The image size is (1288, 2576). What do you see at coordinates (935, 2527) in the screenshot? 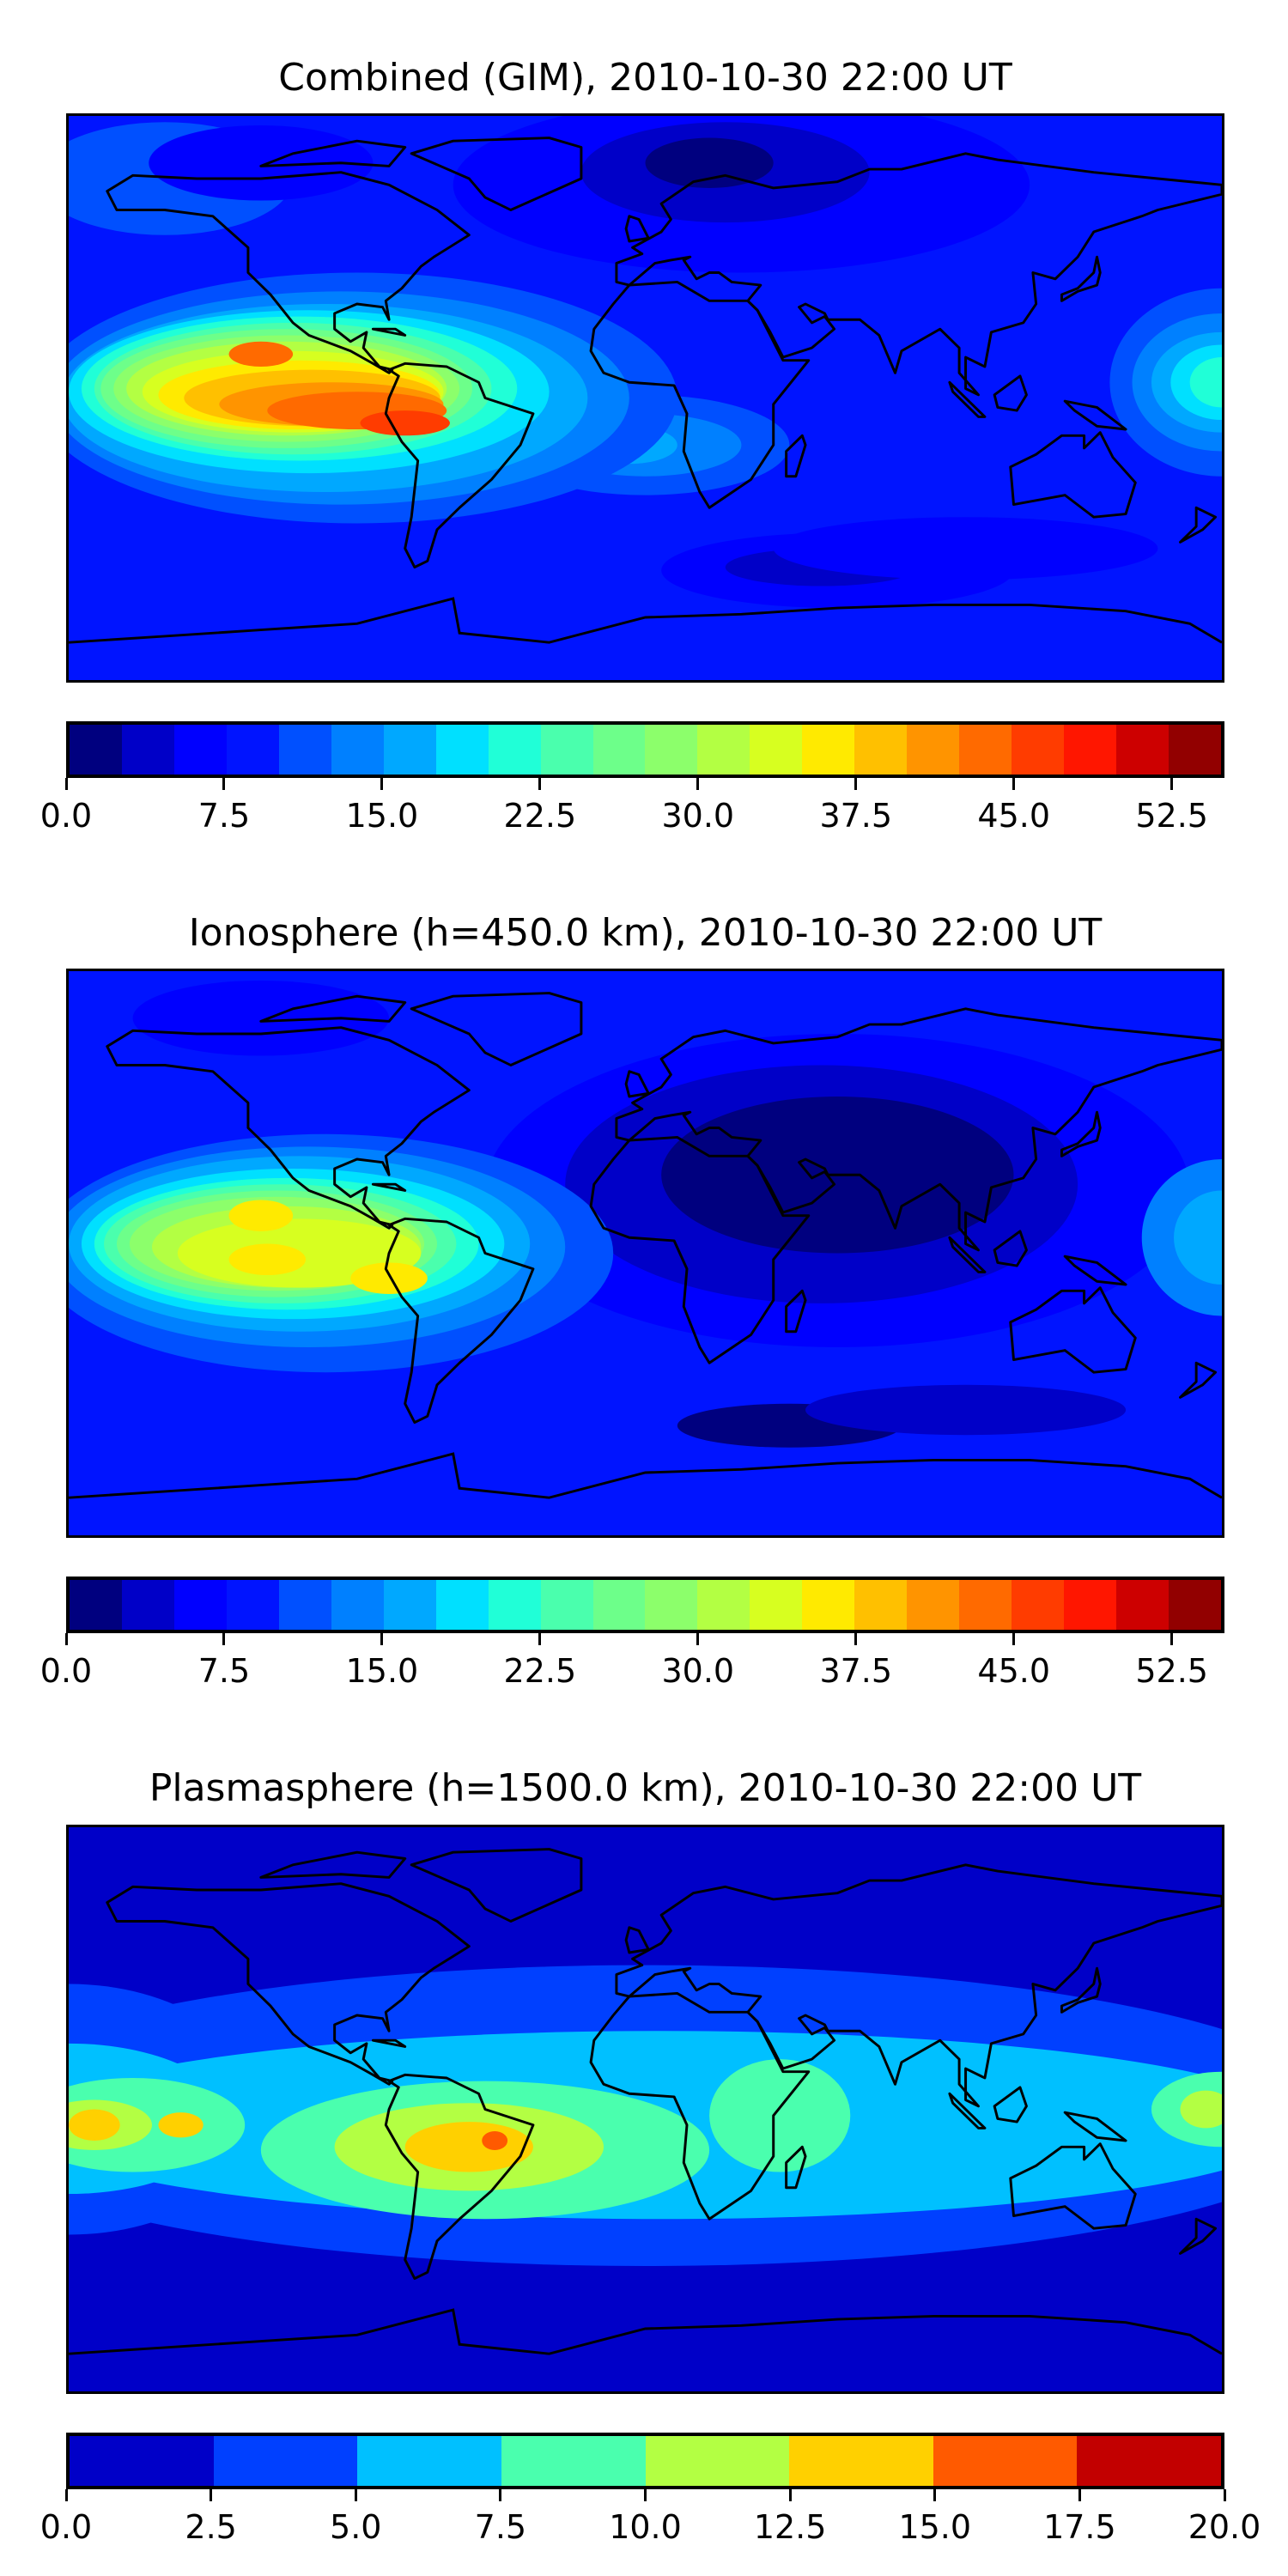
I see `tick-label: 15.0` at bounding box center [935, 2527].